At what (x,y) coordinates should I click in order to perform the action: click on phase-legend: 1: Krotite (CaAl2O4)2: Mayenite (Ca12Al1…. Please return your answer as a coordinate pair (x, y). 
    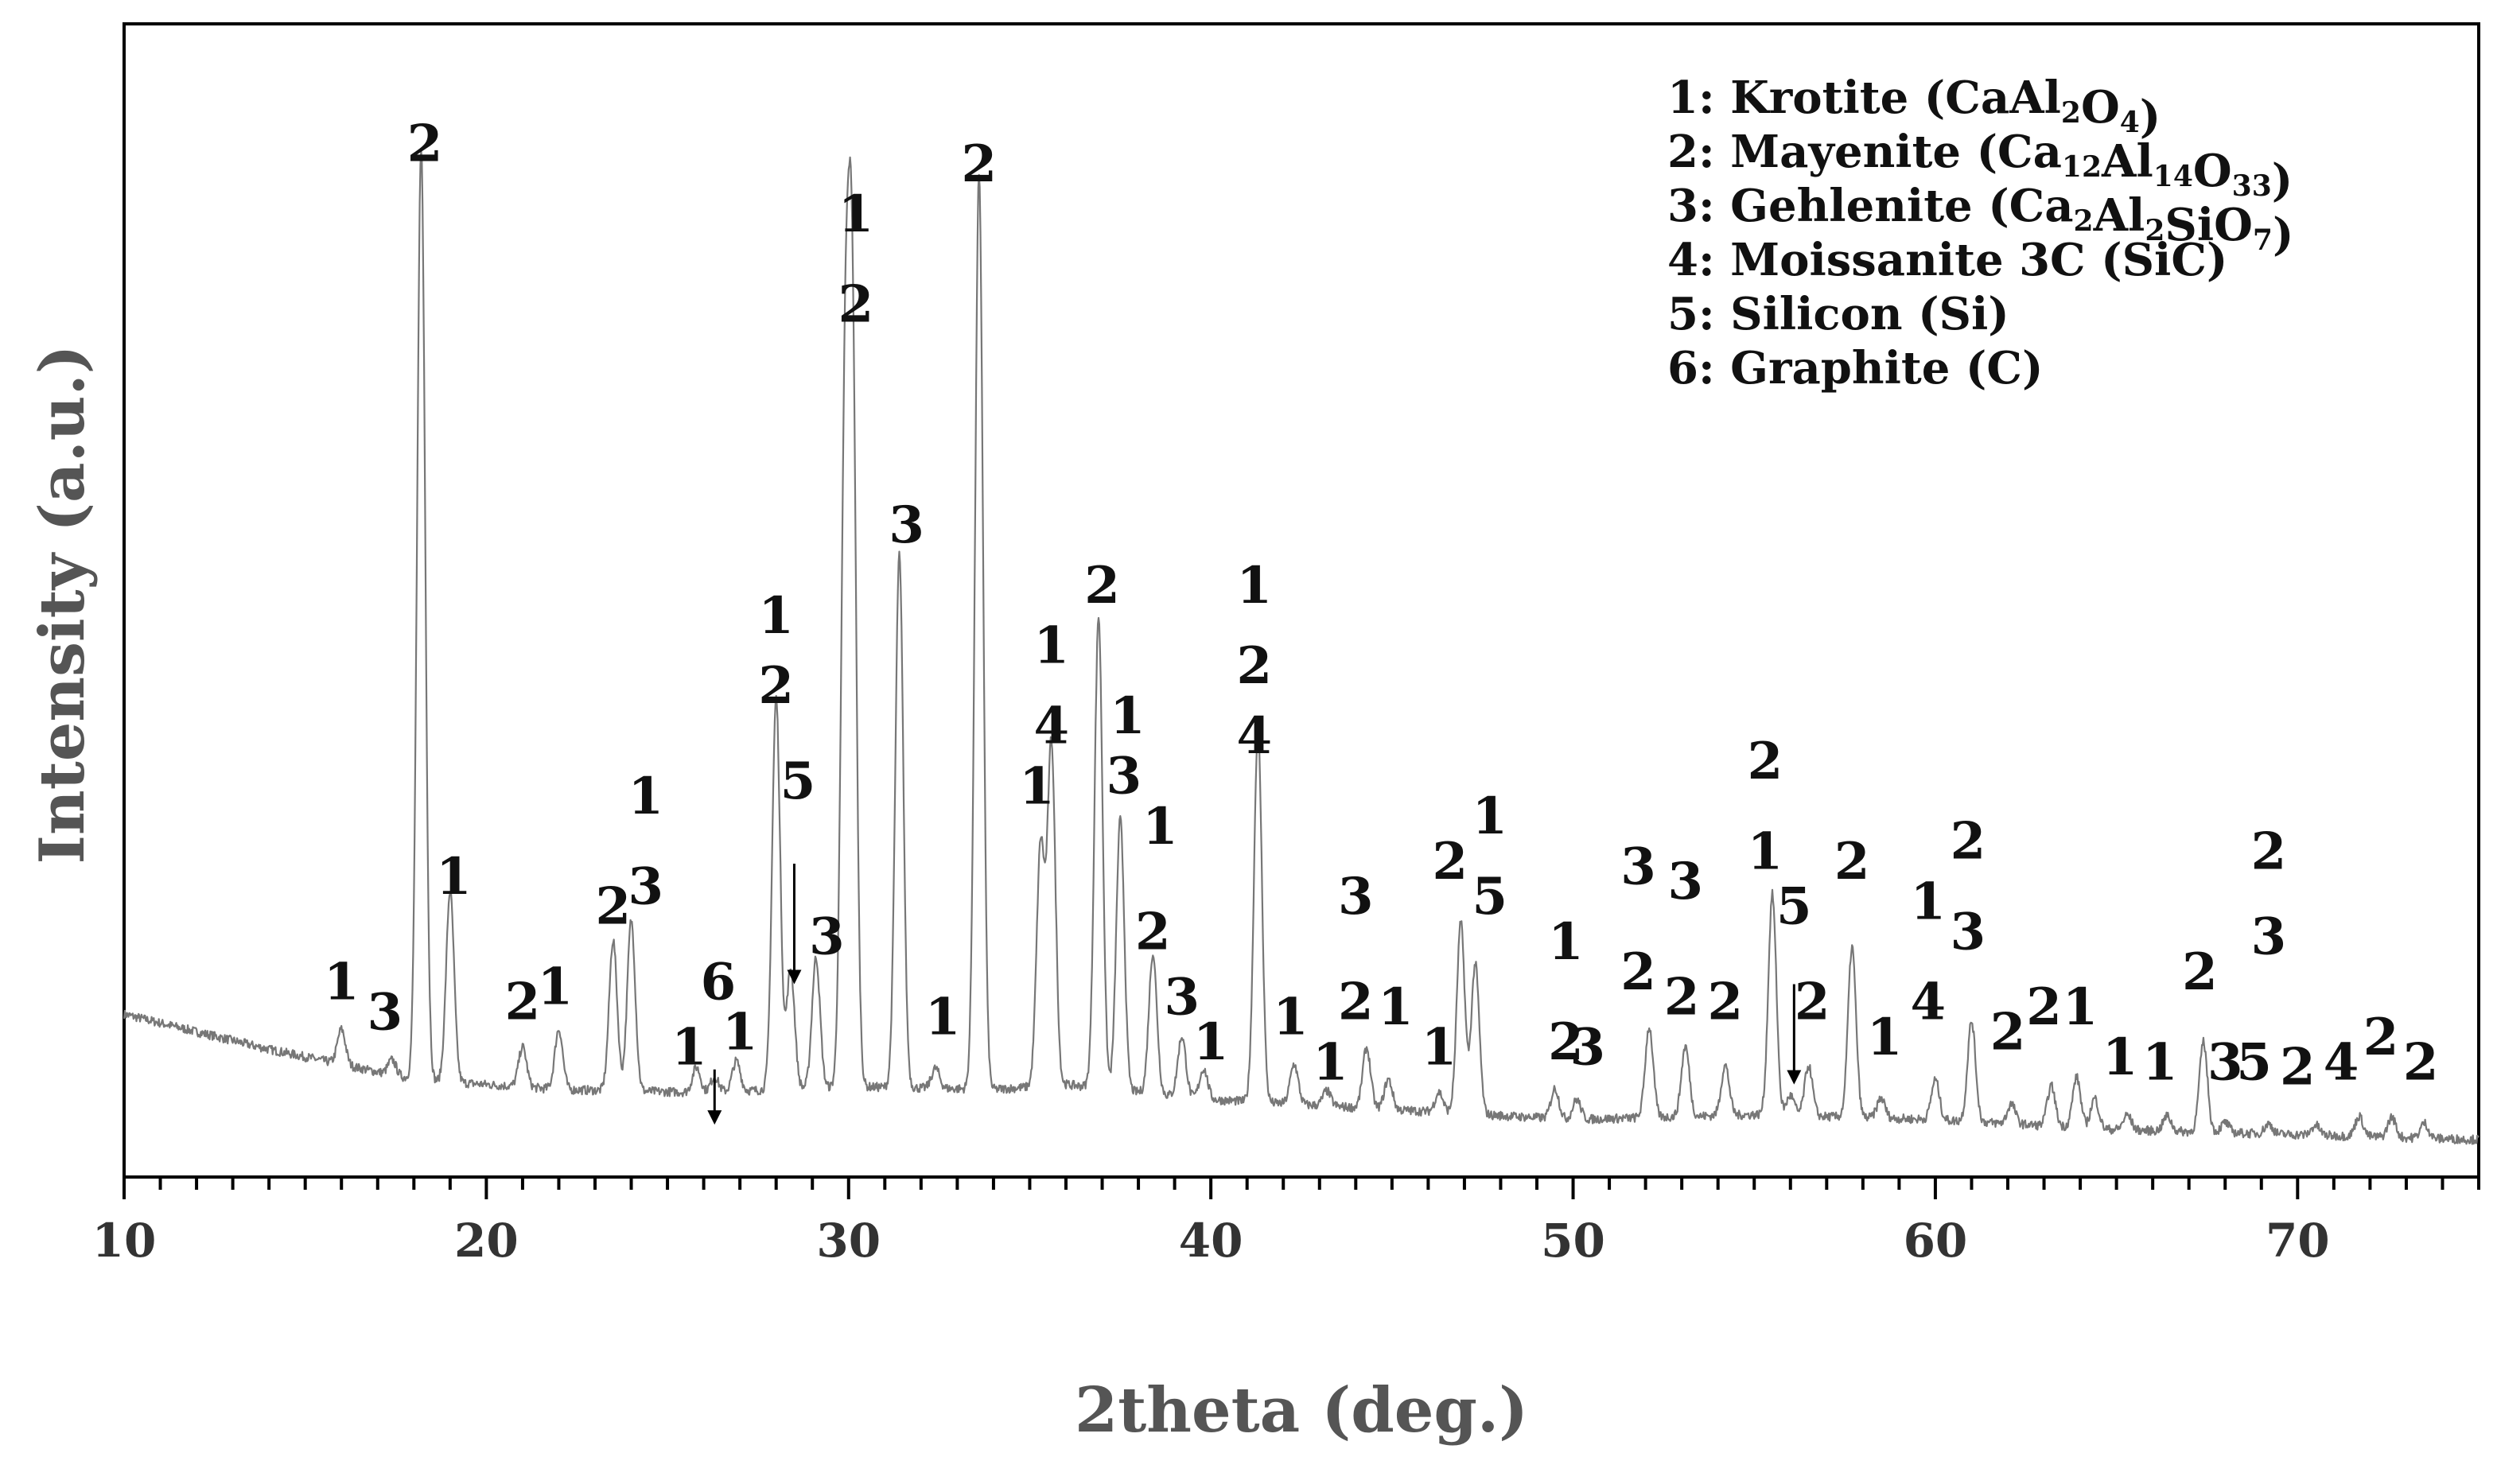
    Looking at the image, I should click on (1980, 233).